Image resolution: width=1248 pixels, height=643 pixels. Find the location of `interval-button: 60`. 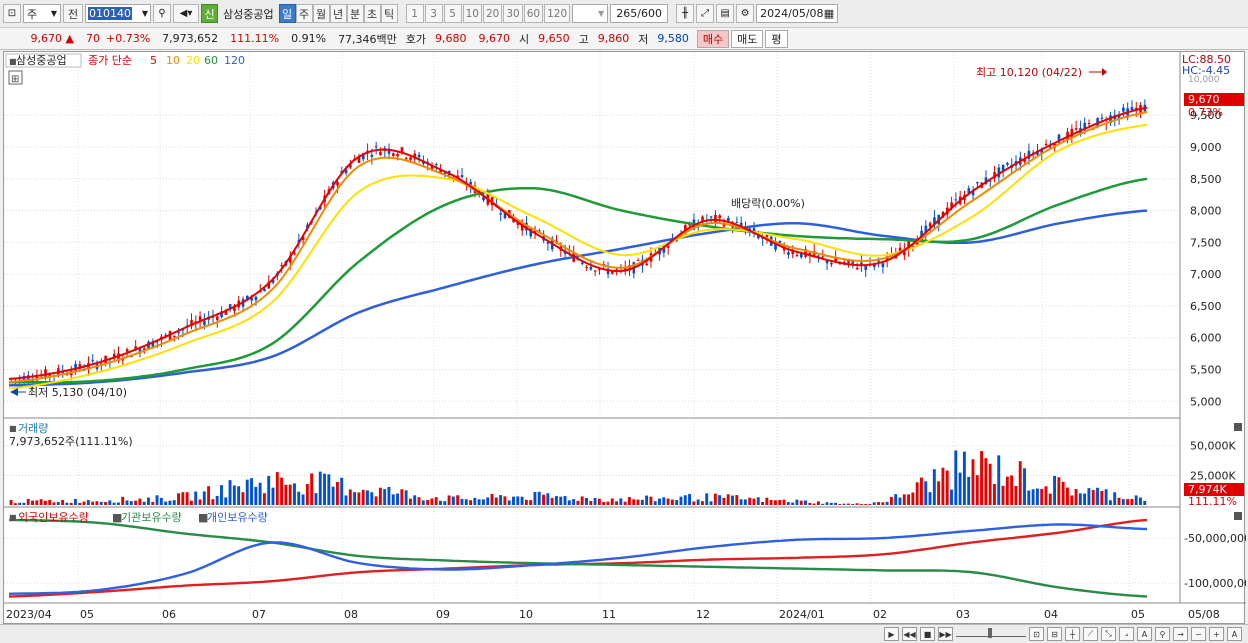

interval-button: 60 is located at coordinates (533, 13).